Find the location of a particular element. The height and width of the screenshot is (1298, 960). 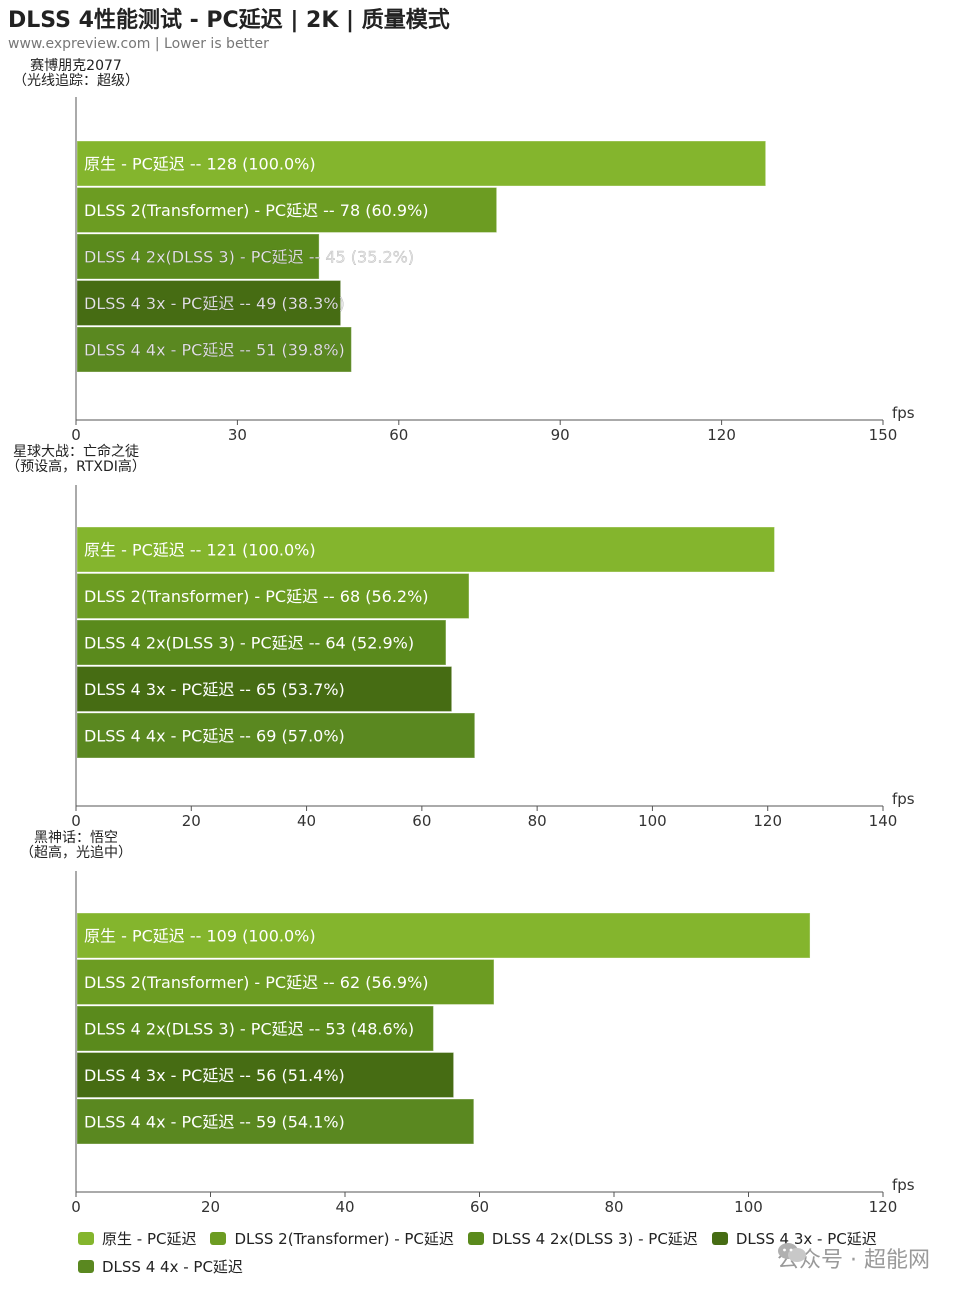

bar-label: DLSS 4 4x - PC延迟 -- 51 (39.8%) is located at coordinates (214, 350).